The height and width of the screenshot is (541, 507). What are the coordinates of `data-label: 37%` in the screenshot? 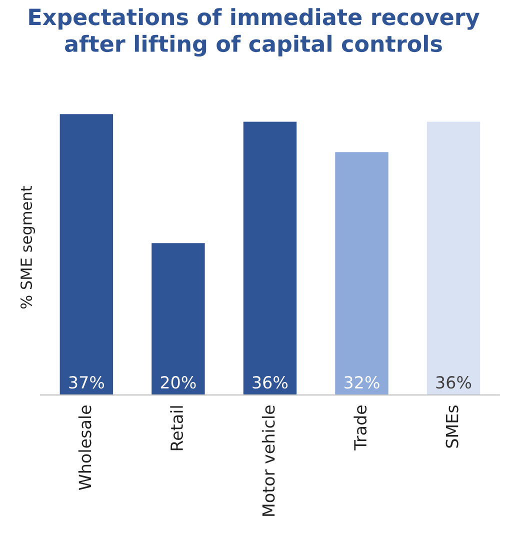 It's located at (86, 382).